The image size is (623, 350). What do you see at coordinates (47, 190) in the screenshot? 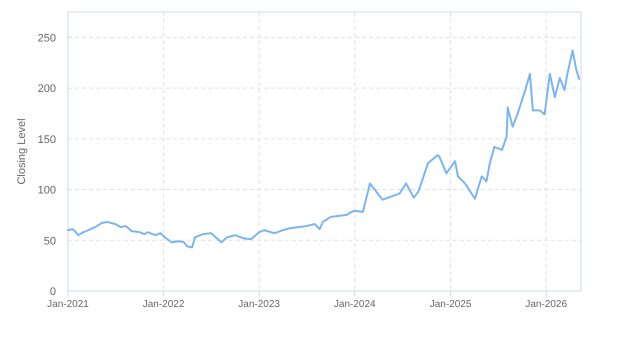
I see `y-tick-label: 100` at bounding box center [47, 190].